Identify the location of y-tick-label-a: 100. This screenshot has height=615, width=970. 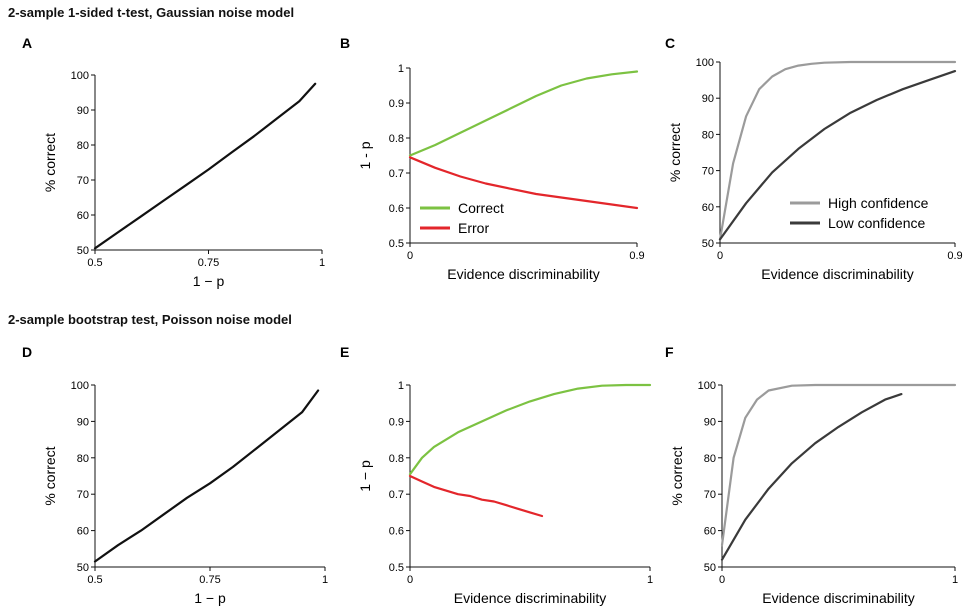
(80, 76).